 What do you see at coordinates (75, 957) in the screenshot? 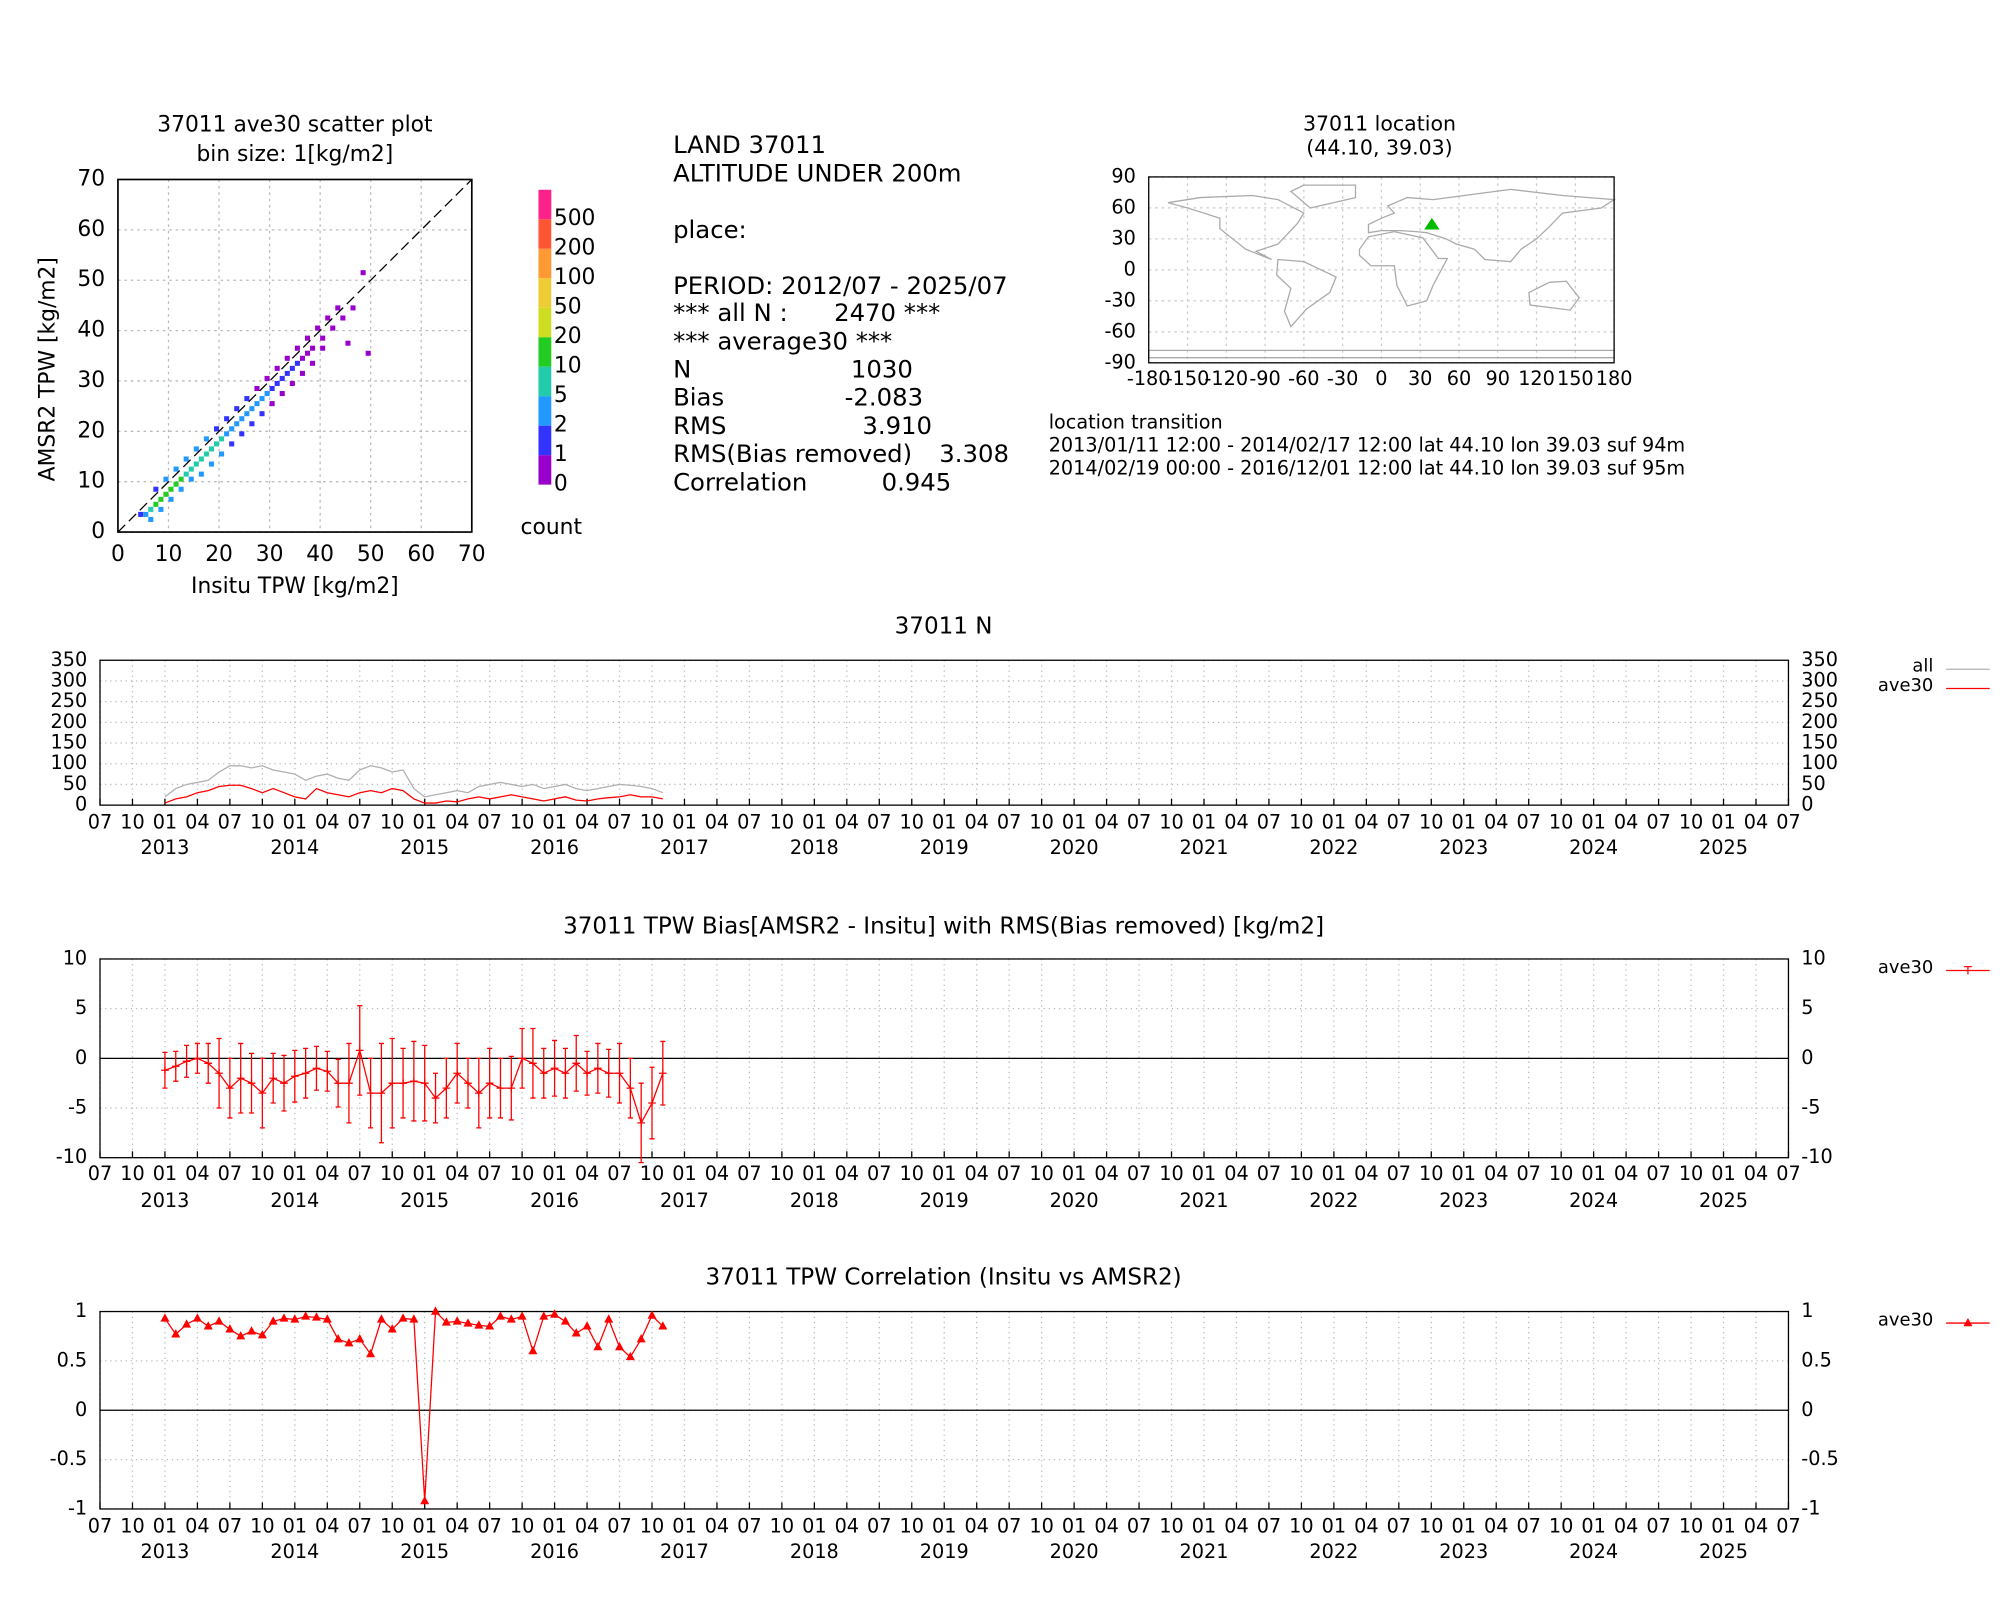
I see `y-tick-label: 10` at bounding box center [75, 957].